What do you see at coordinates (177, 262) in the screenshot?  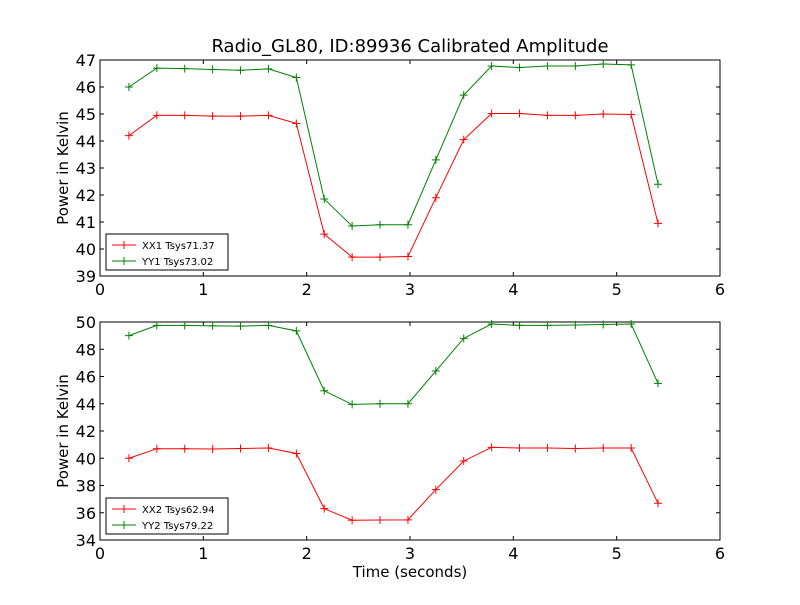 I see `legend-label: YY1 Tsys73.02` at bounding box center [177, 262].